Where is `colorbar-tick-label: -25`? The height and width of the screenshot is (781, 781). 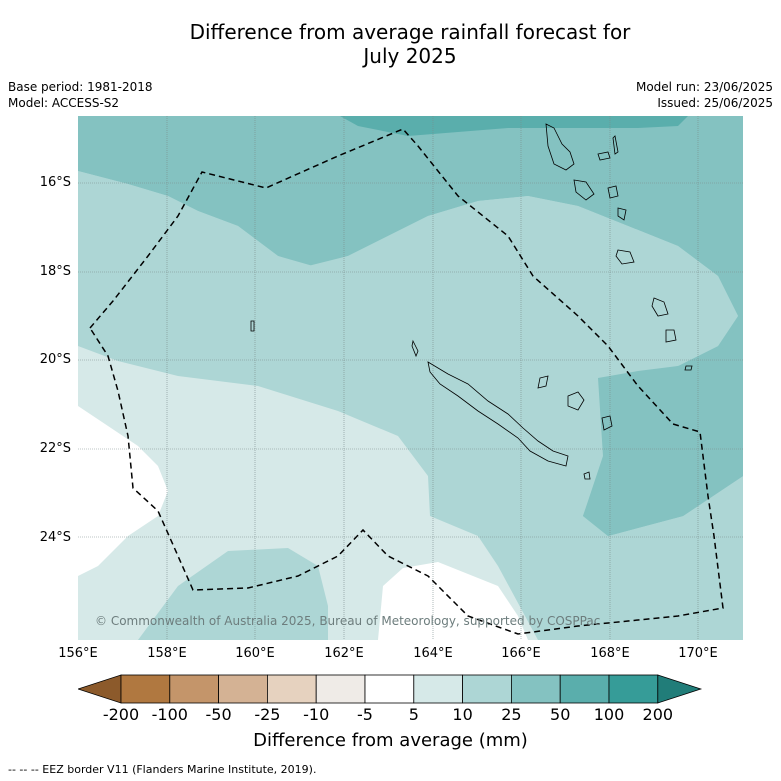
colorbar-tick-label: -25 is located at coordinates (267, 714).